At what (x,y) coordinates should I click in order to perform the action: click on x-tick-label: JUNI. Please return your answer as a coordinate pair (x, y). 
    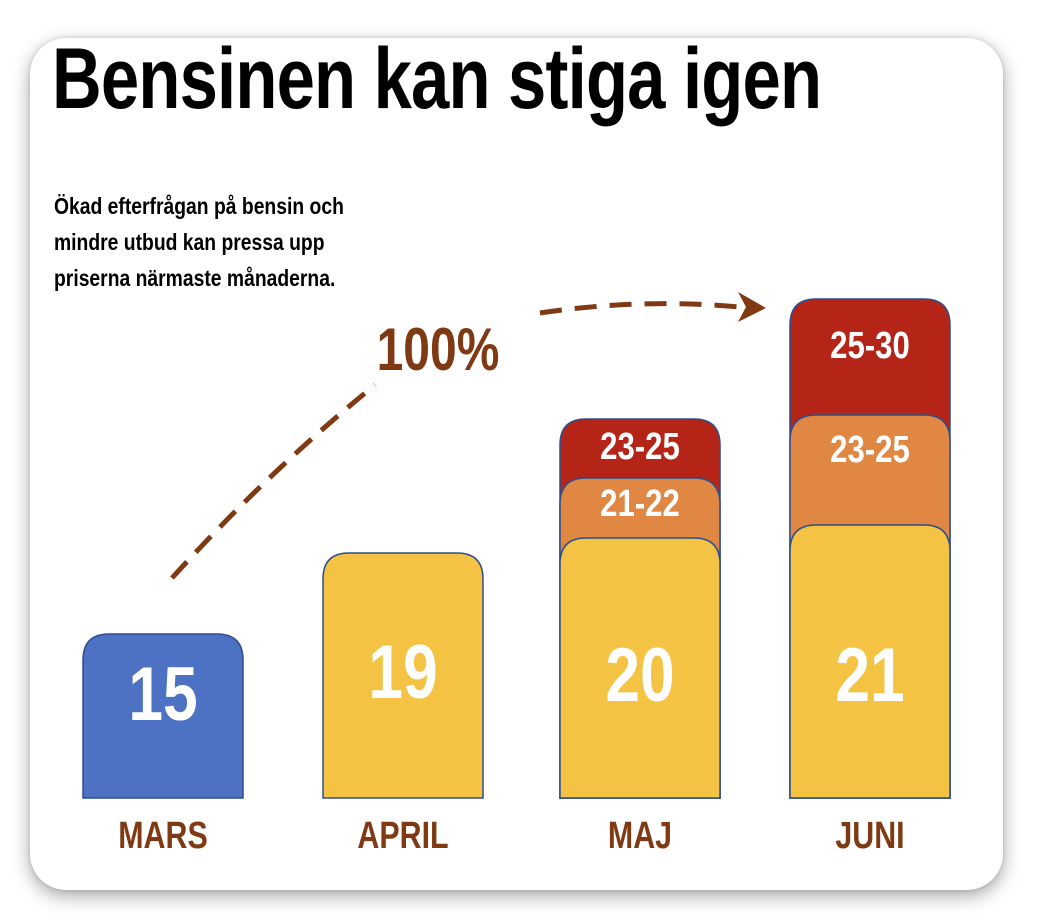
    Looking at the image, I should click on (869, 836).